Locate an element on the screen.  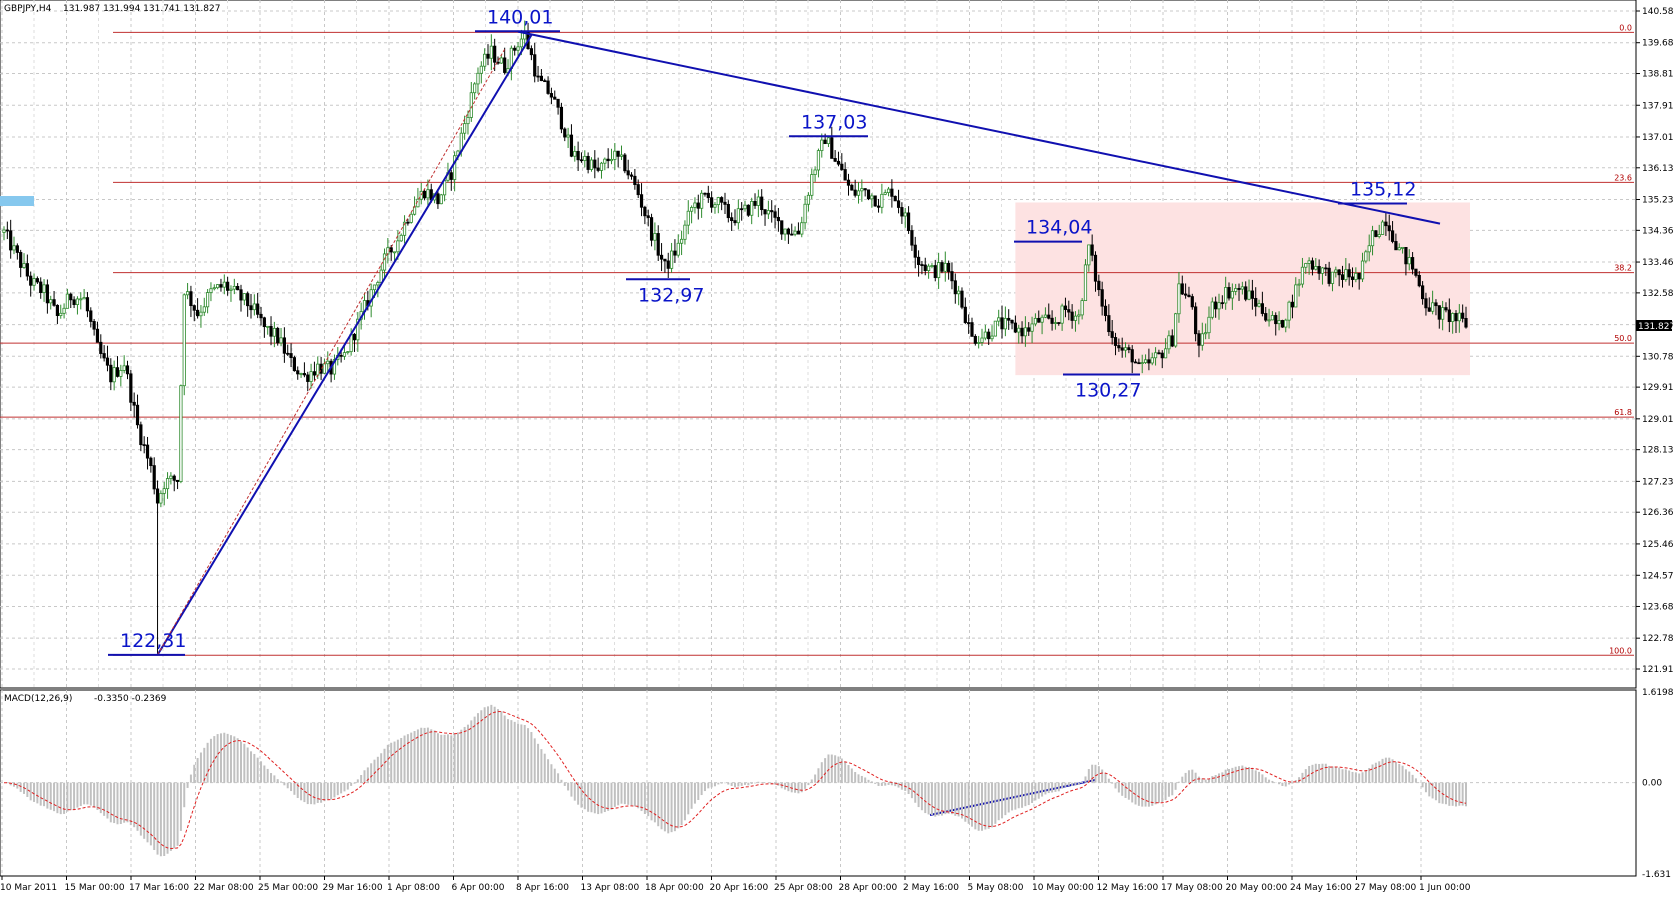
time-axis-label: 29 Mar 16:00 is located at coordinates (353, 888).